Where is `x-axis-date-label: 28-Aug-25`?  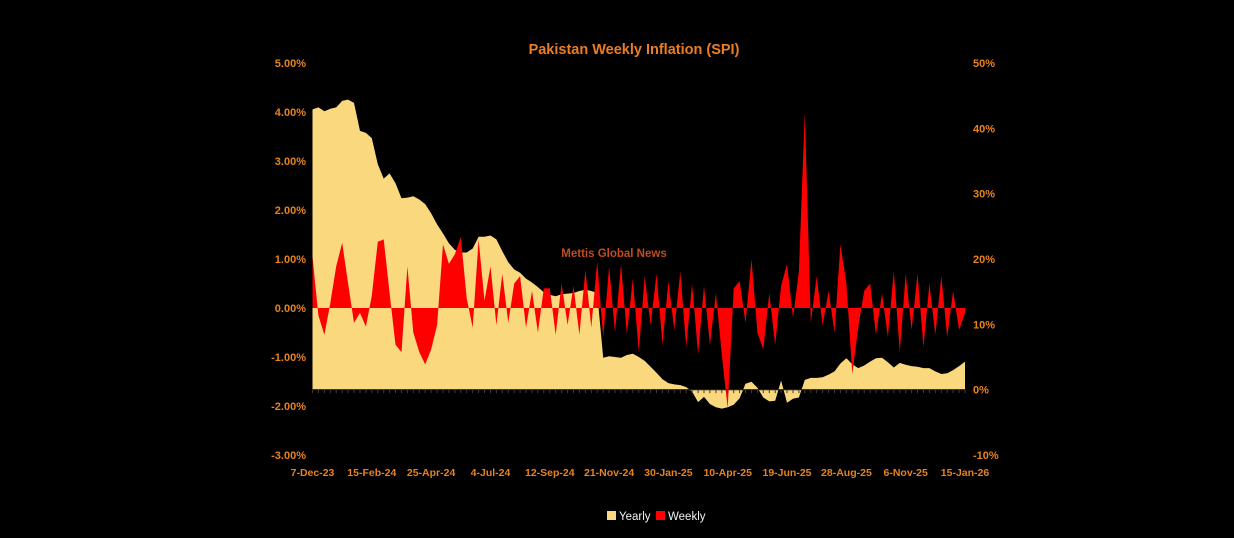
x-axis-date-label: 28-Aug-25 is located at coordinates (846, 473).